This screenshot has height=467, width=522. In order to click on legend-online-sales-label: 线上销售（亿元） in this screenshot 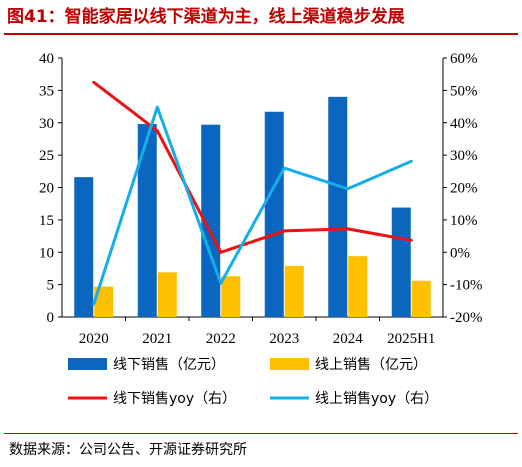, I will do `click(371, 365)`.